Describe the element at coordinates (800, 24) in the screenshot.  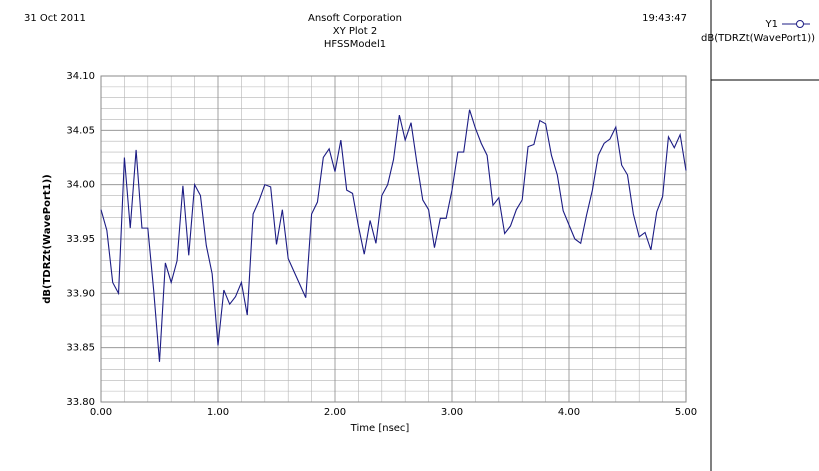
I see `legend-marker` at that location.